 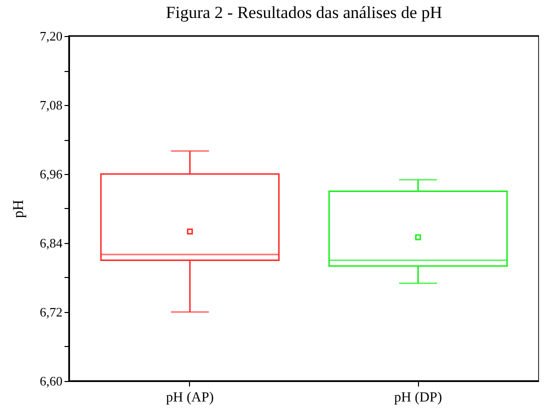 I want to click on x-tick-label: pH (AP), so click(x=190, y=398).